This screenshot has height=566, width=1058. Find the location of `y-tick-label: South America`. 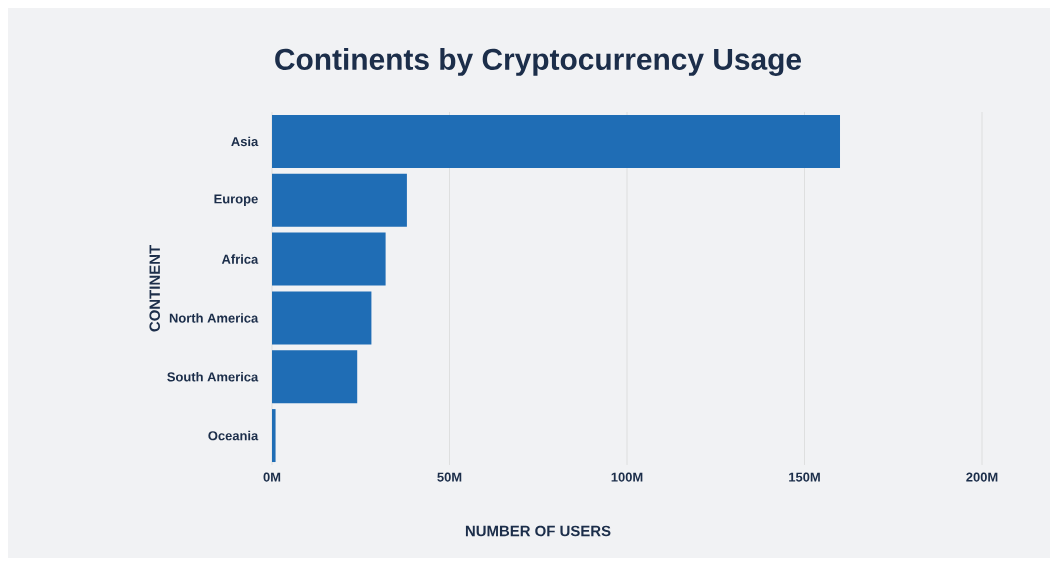

y-tick-label: South America is located at coordinates (213, 376).